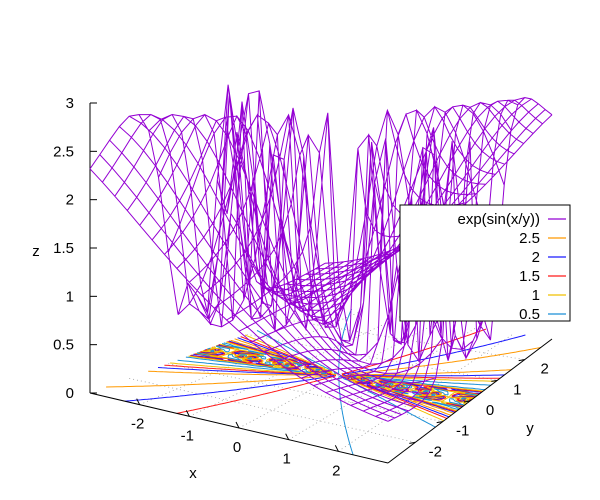  Describe the element at coordinates (193, 473) in the screenshot. I see `x-axis-label: x` at that location.